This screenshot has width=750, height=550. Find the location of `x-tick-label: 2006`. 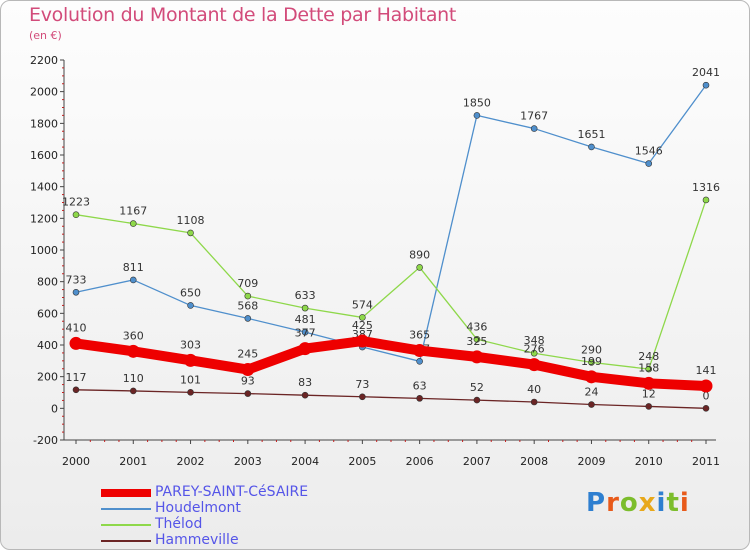

x-tick-label: 2006 is located at coordinates (420, 461).